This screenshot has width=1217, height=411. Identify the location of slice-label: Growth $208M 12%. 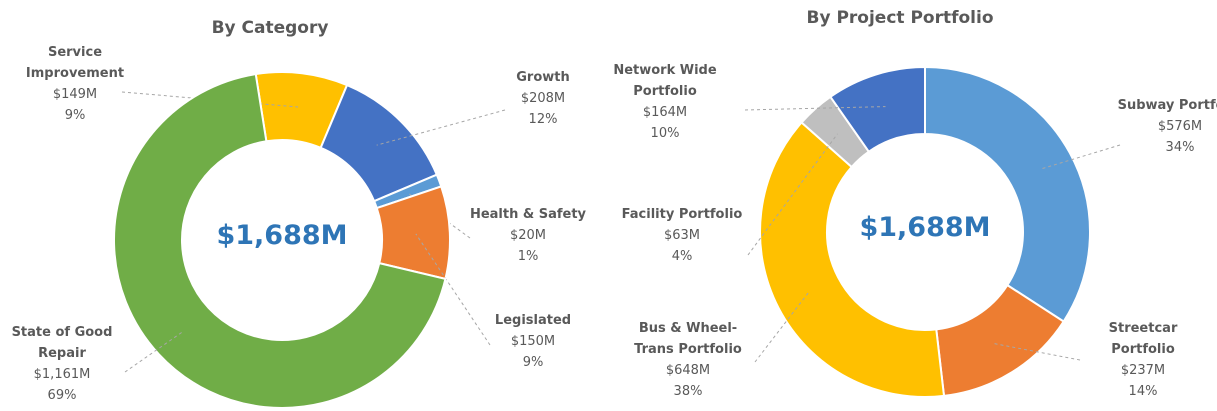
(543, 98).